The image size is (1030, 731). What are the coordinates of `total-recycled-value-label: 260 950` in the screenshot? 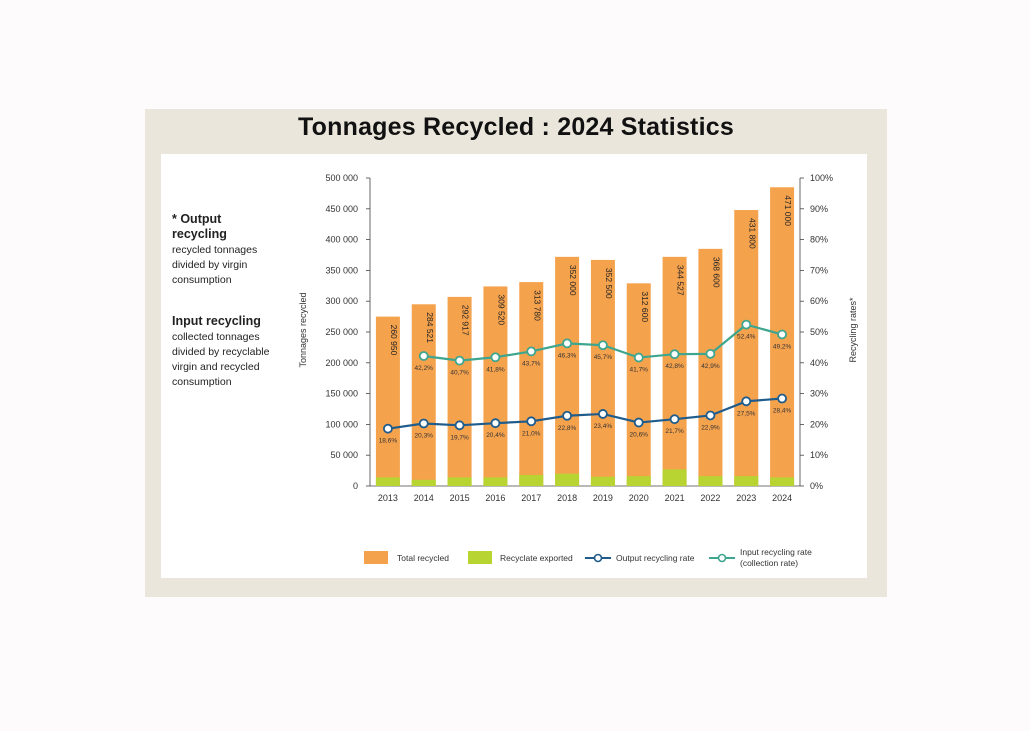 It's located at (394, 340).